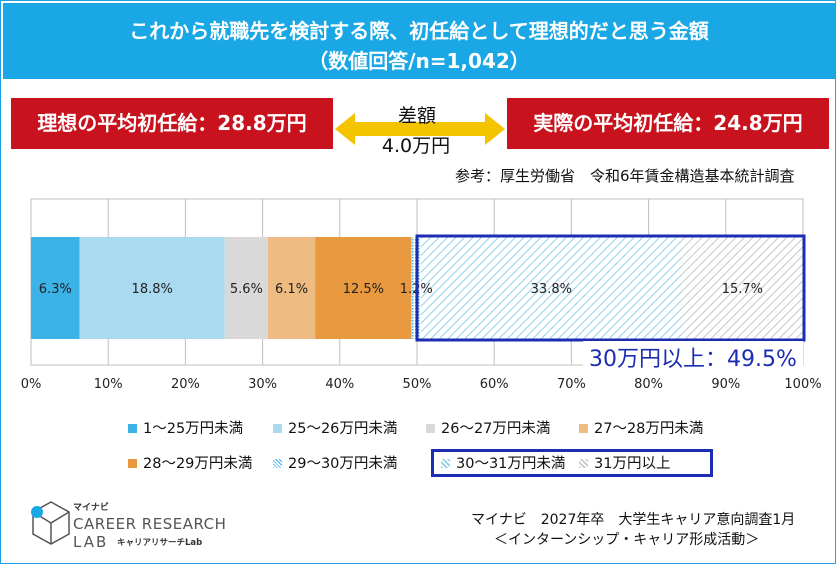 This screenshot has width=838, height=566. Describe the element at coordinates (91, 542) in the screenshot. I see `logo-text-lab: LAB` at that location.